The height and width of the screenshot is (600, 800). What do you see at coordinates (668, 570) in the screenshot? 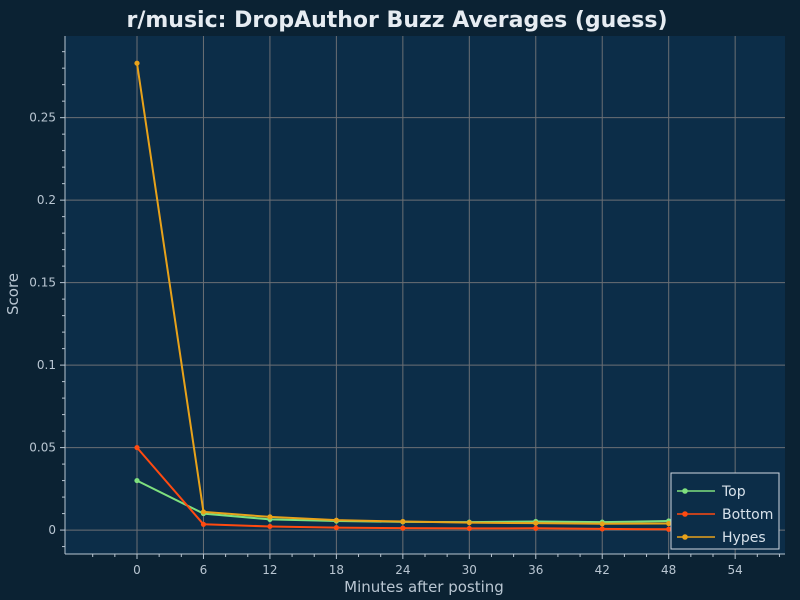
I see `x-tick-label: 48` at bounding box center [668, 570].